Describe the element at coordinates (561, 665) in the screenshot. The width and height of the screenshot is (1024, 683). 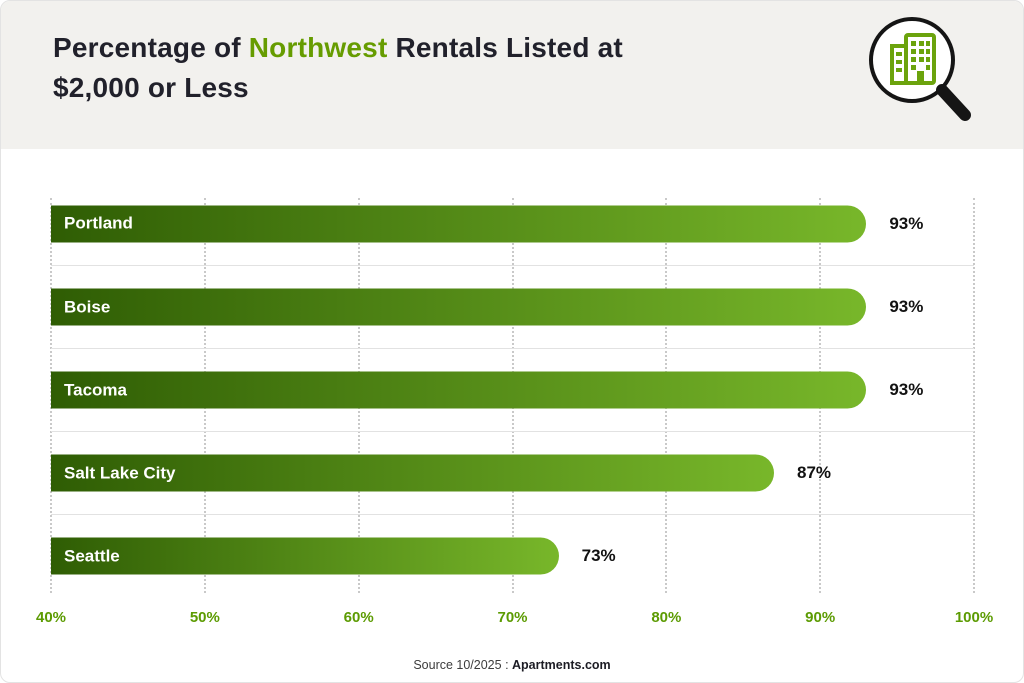
I see `source-brand: Apartments.com` at that location.